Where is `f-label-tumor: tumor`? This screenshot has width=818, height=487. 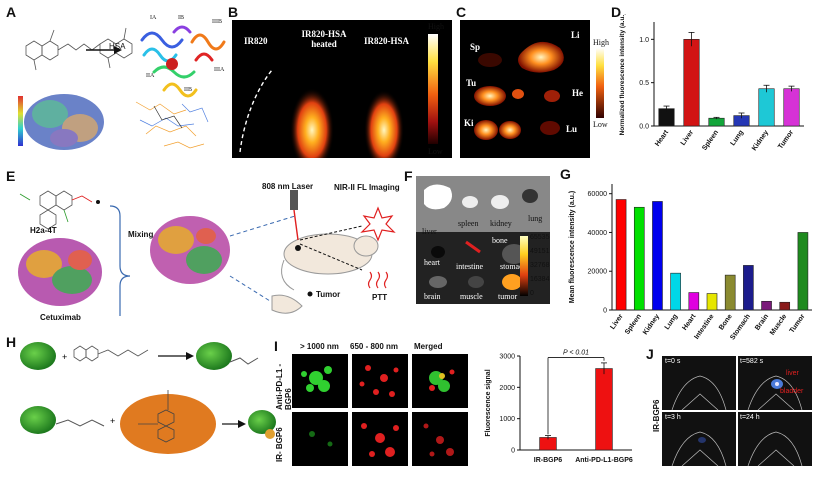 f-label-tumor: tumor is located at coordinates (508, 296).